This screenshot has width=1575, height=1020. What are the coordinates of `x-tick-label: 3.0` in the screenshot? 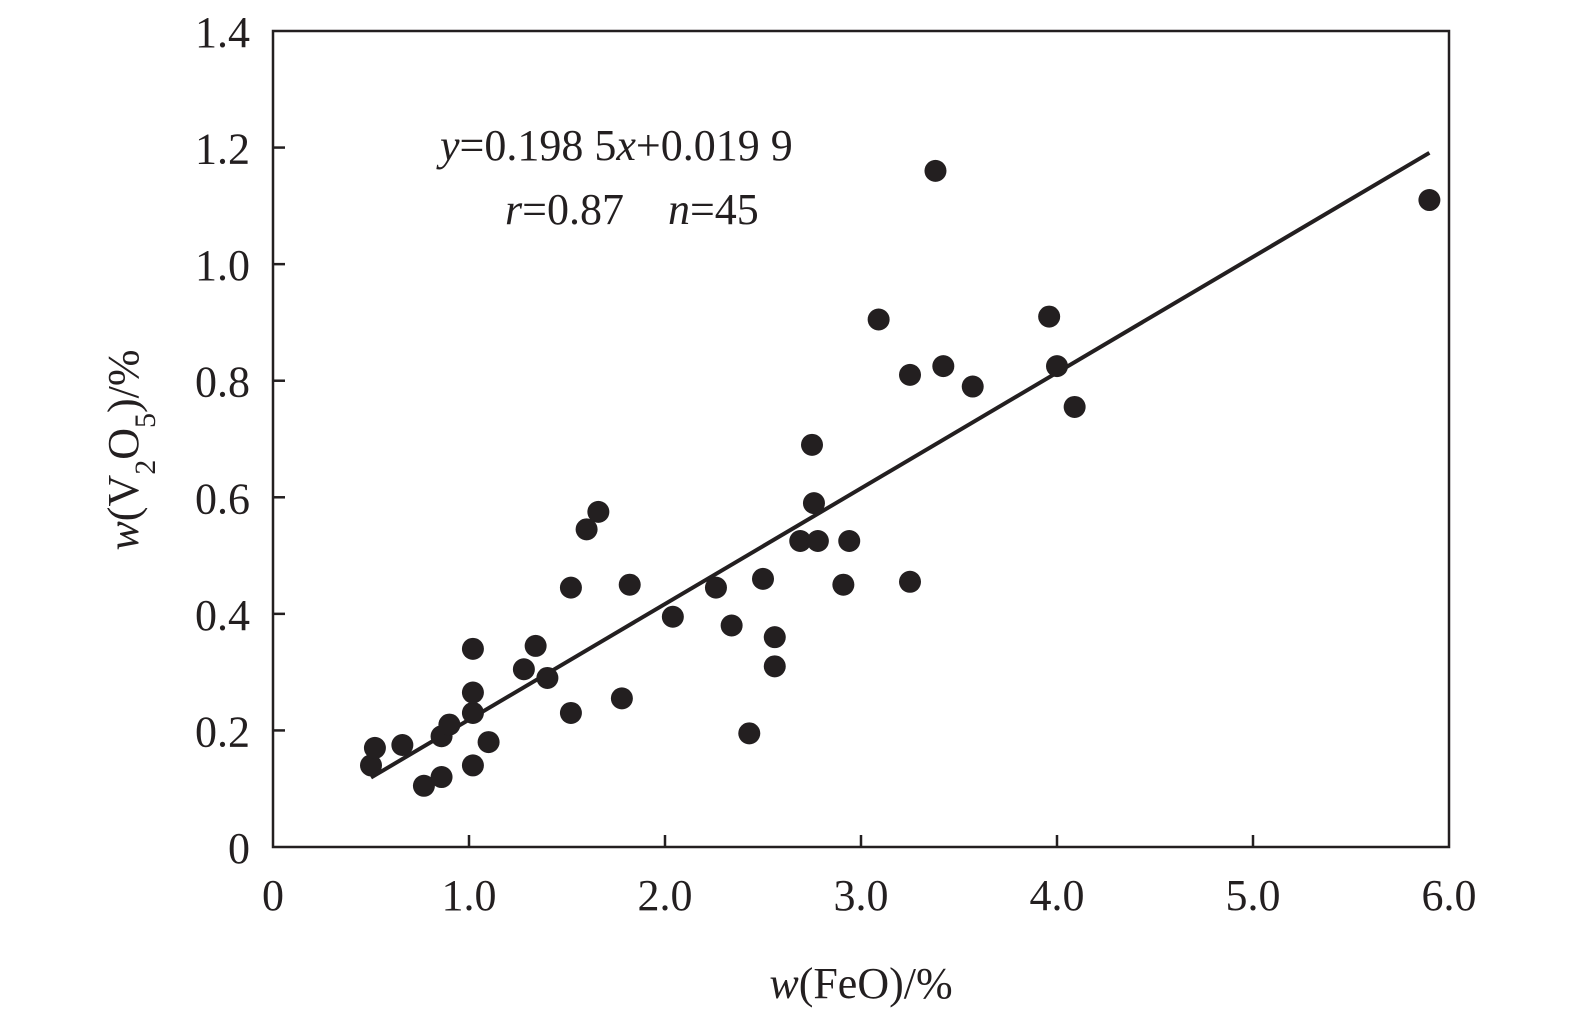 It's located at (861, 895).